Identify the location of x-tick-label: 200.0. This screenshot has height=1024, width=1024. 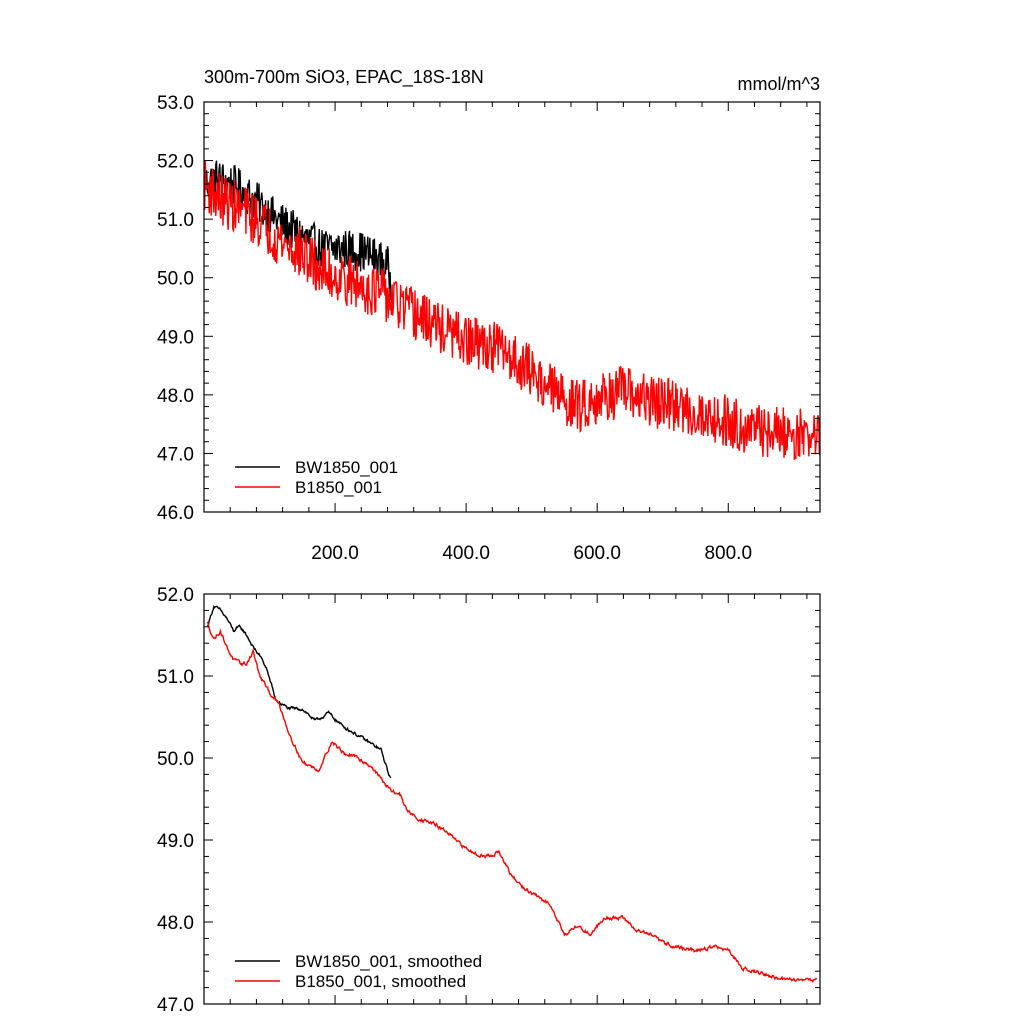
(335, 553).